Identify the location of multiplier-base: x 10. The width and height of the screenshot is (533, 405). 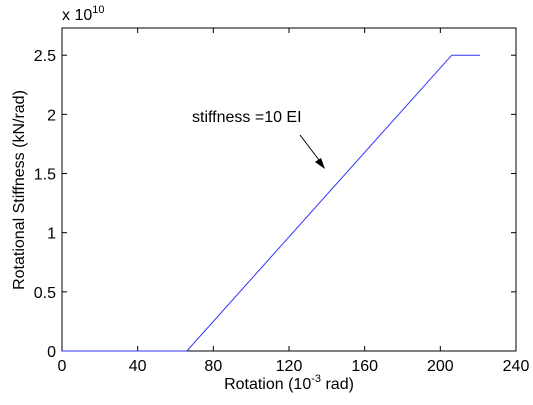
(77, 15).